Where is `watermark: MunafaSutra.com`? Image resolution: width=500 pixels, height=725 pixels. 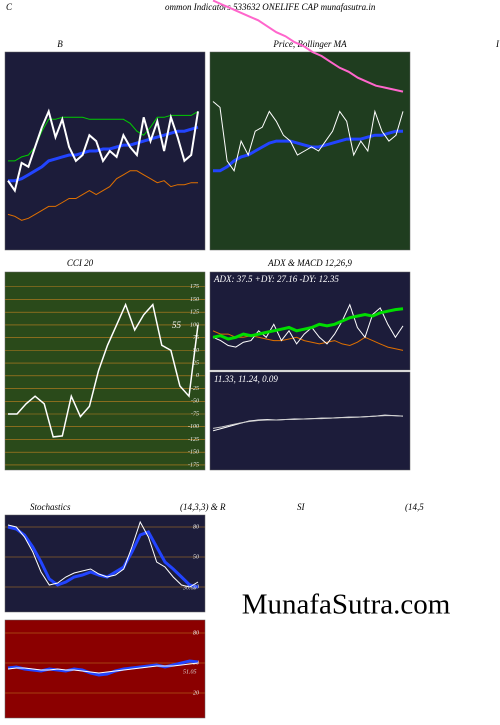
watermark: MunafaSutra.com is located at coordinates (346, 605).